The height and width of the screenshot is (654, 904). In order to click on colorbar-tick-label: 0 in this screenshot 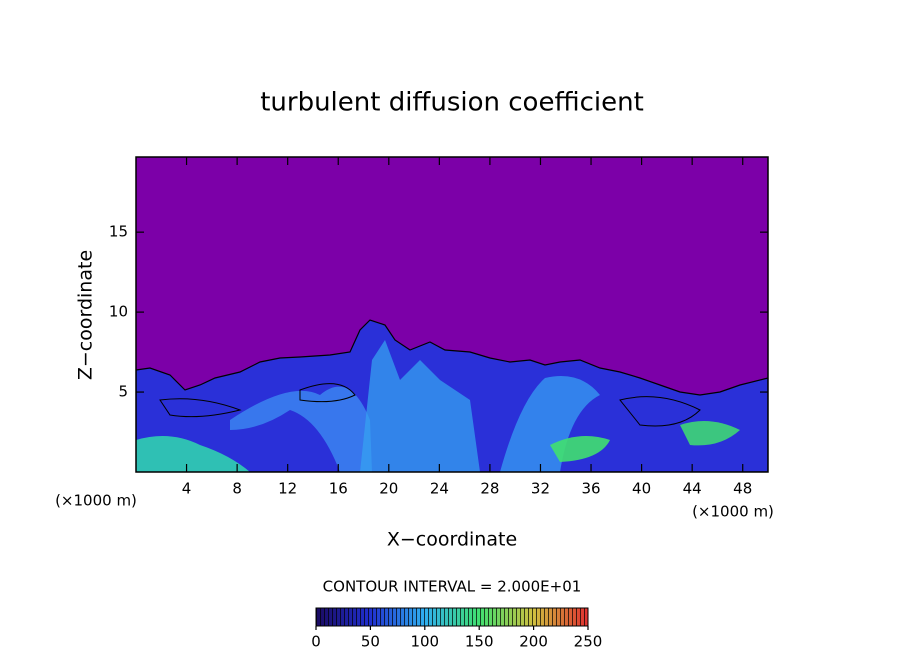, I will do `click(316, 642)`.